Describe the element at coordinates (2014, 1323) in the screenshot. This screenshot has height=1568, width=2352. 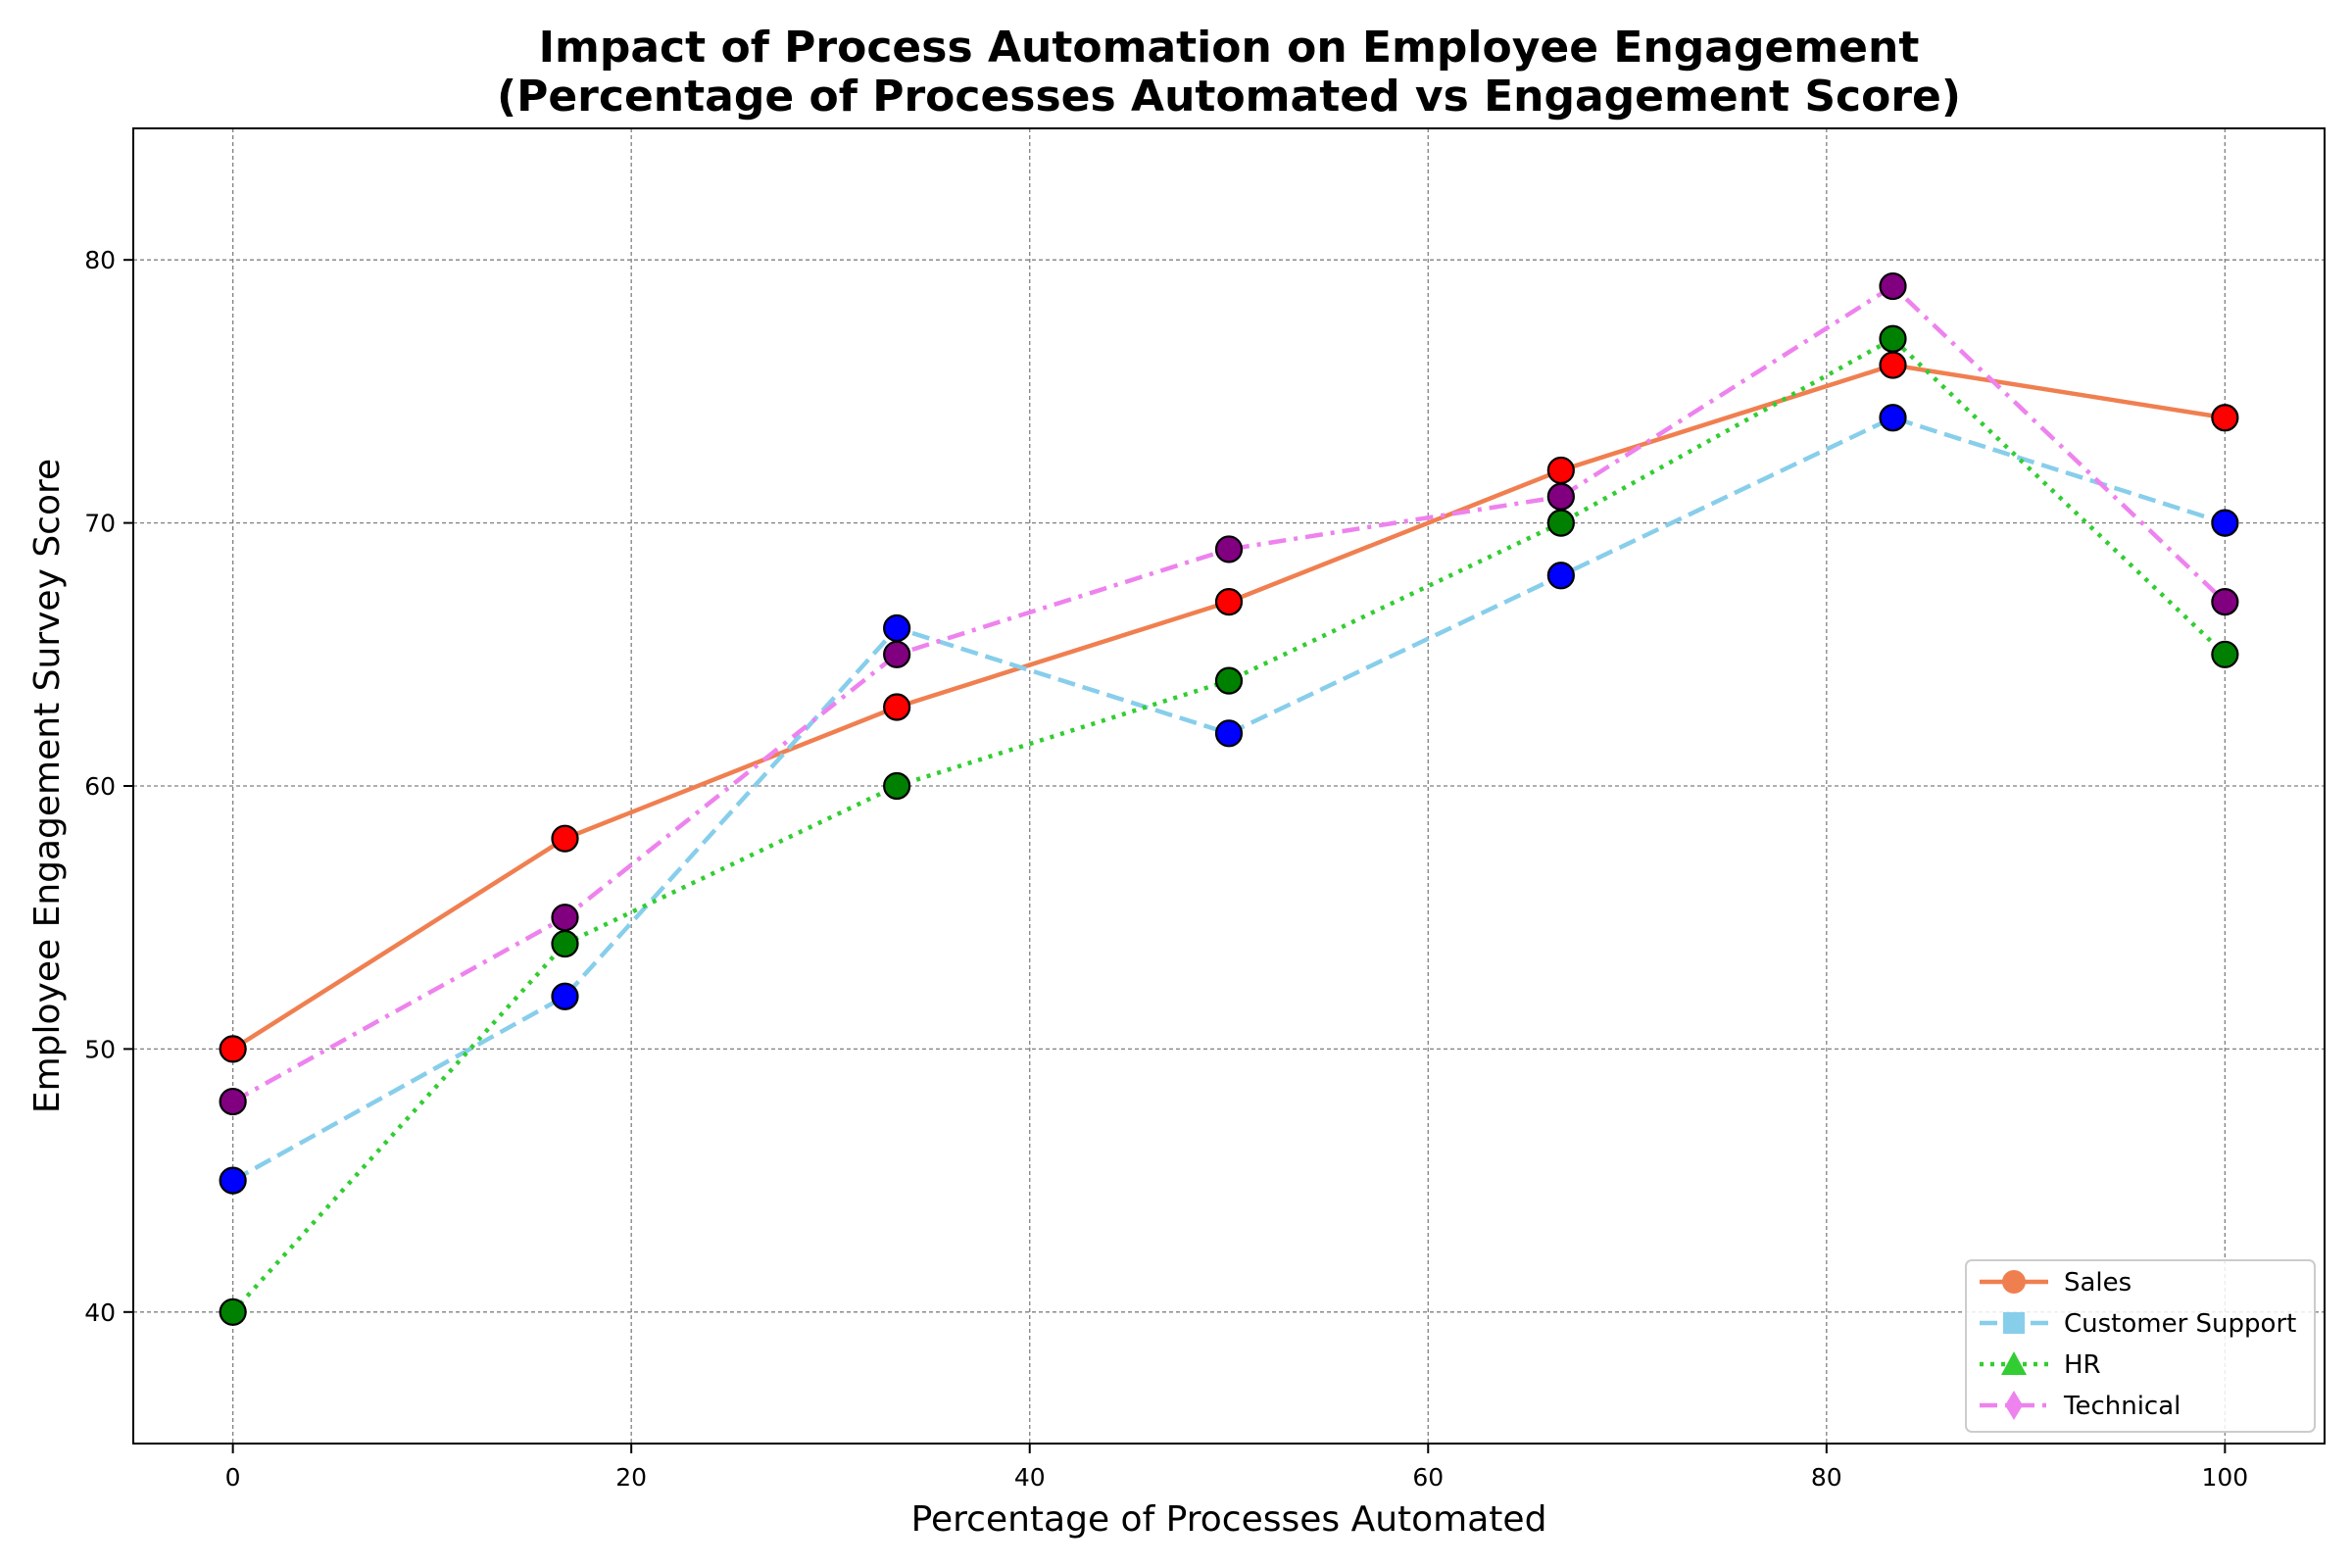
I see `legend-marker-customer-support` at that location.